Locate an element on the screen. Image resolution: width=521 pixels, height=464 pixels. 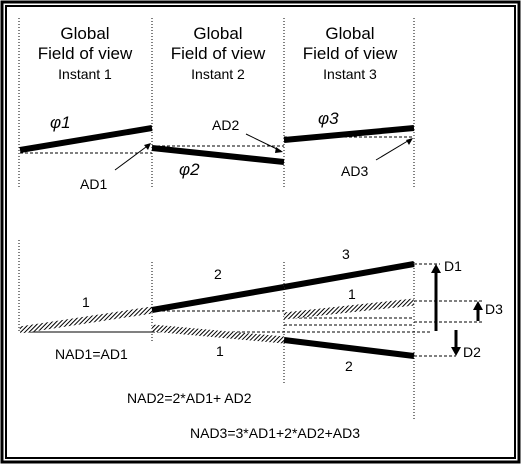
ad3-pointer is located at coordinates (393, 149).